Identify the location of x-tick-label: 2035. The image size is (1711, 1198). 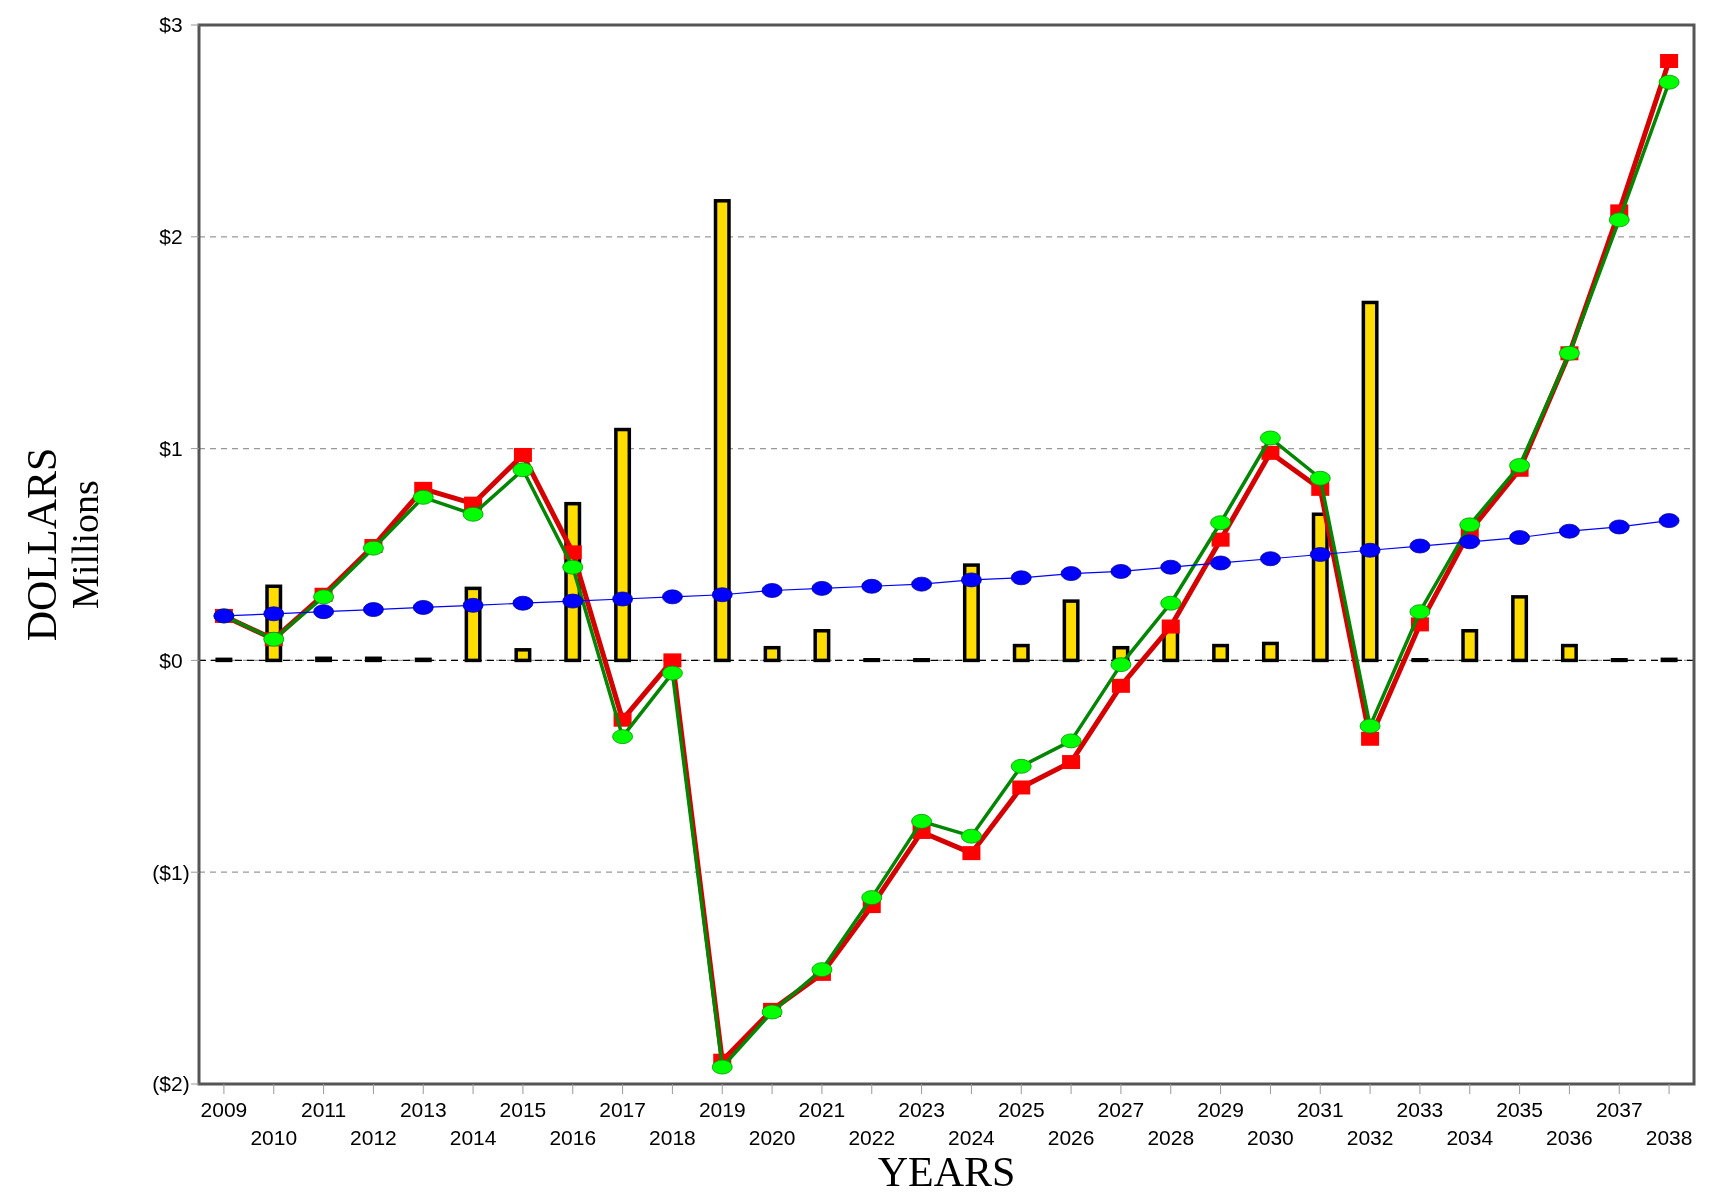
(1519, 1109).